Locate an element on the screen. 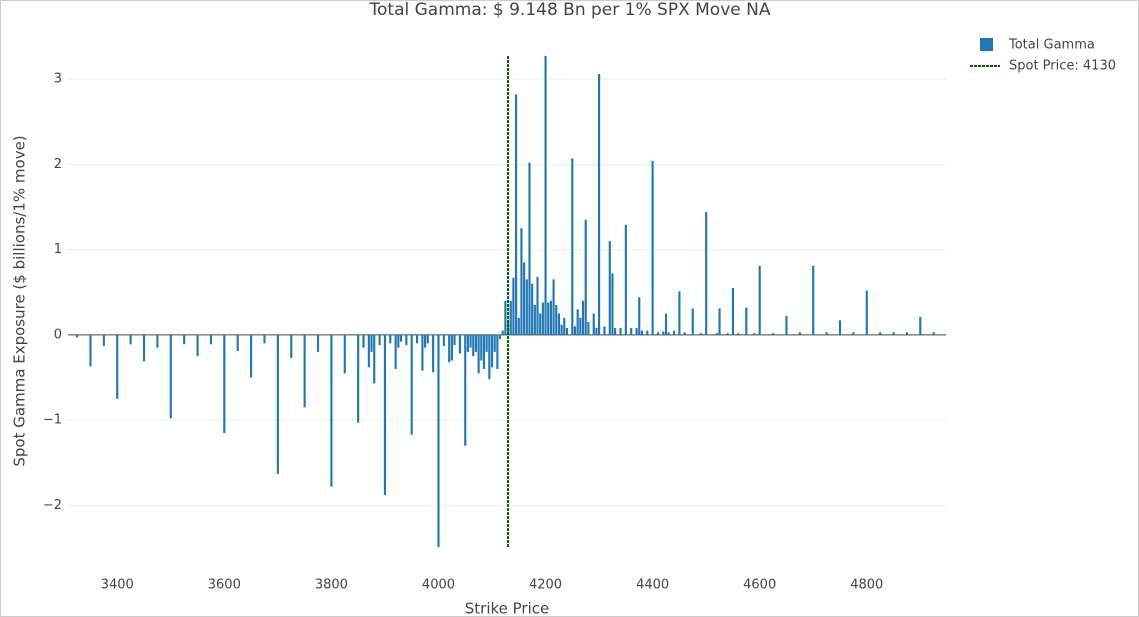 This screenshot has height=617, width=1139. y-tick-label: 3 is located at coordinates (58, 79).